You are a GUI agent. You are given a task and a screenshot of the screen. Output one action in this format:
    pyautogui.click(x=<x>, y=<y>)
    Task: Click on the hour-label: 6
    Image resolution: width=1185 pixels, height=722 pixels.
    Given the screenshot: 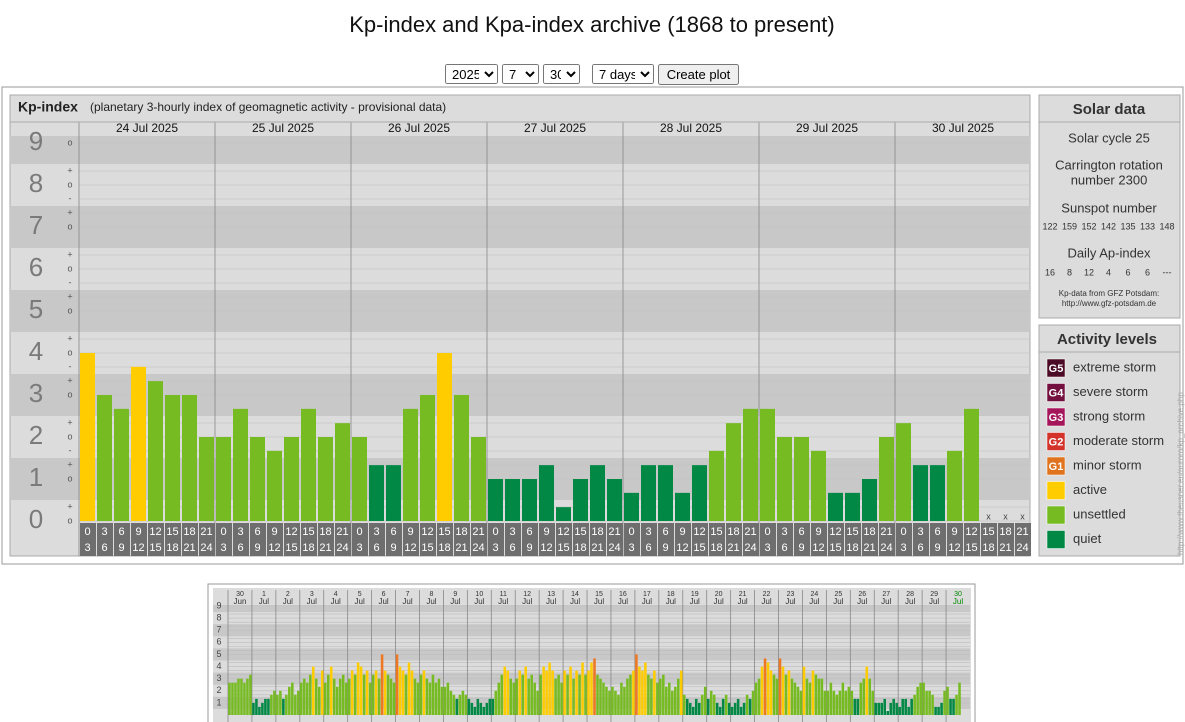 What is the action you would take?
    pyautogui.click(x=648, y=548)
    